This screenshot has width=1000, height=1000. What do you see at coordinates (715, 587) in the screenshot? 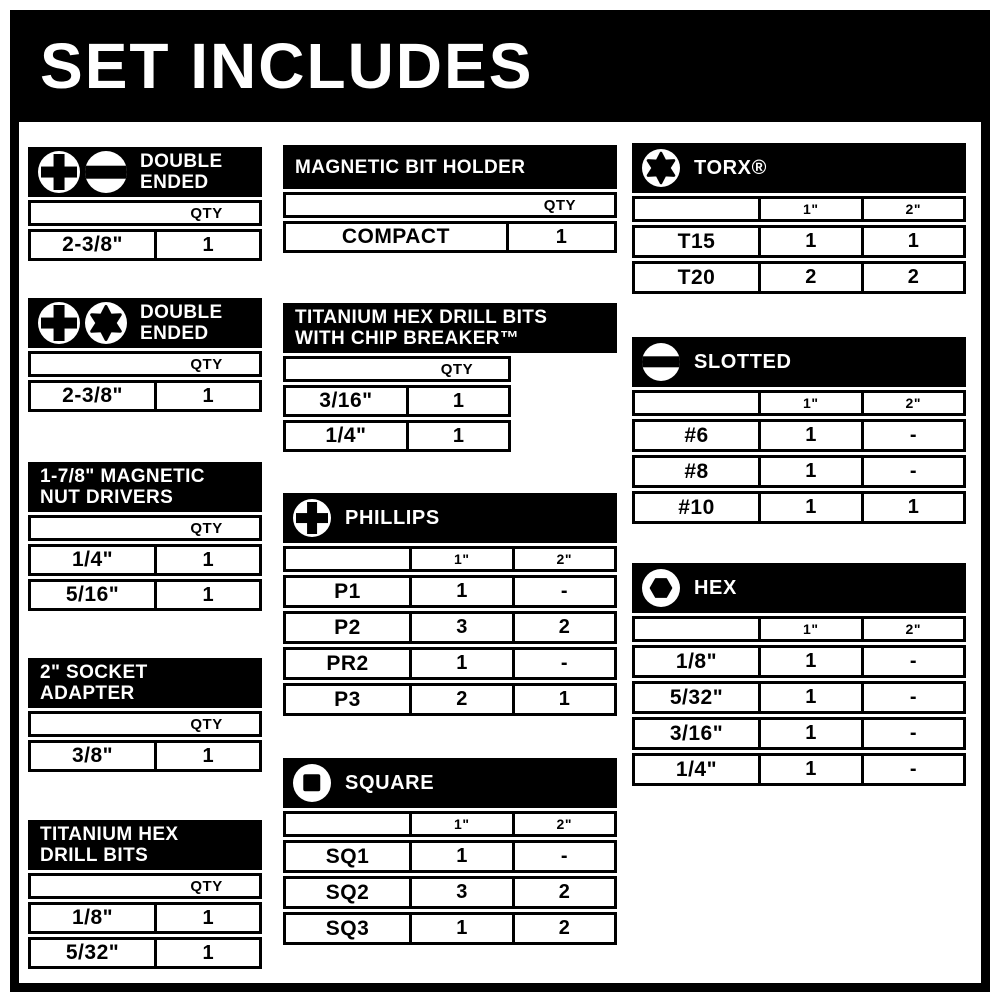
I see `table-title: HEX` at bounding box center [715, 587].